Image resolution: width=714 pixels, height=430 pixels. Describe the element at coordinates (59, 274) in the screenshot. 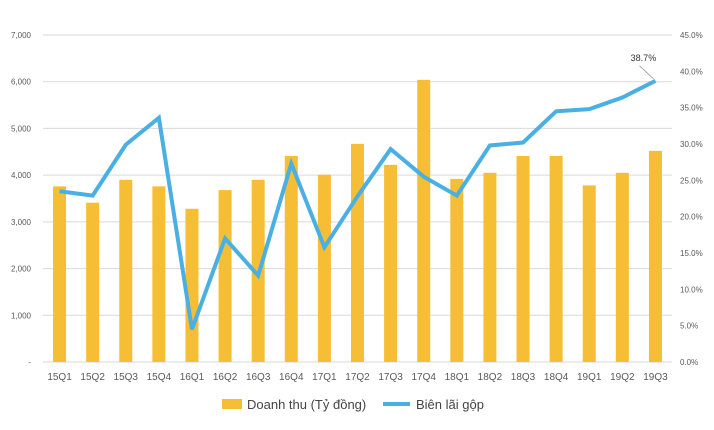

I see `bar-15Q1` at that location.